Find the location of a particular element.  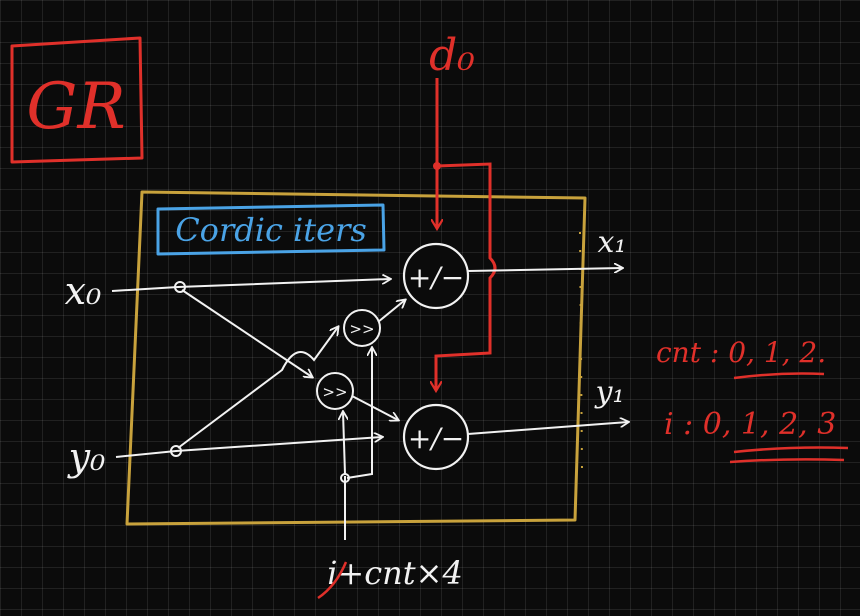

y0-label: y₀ is located at coordinates (86, 457).